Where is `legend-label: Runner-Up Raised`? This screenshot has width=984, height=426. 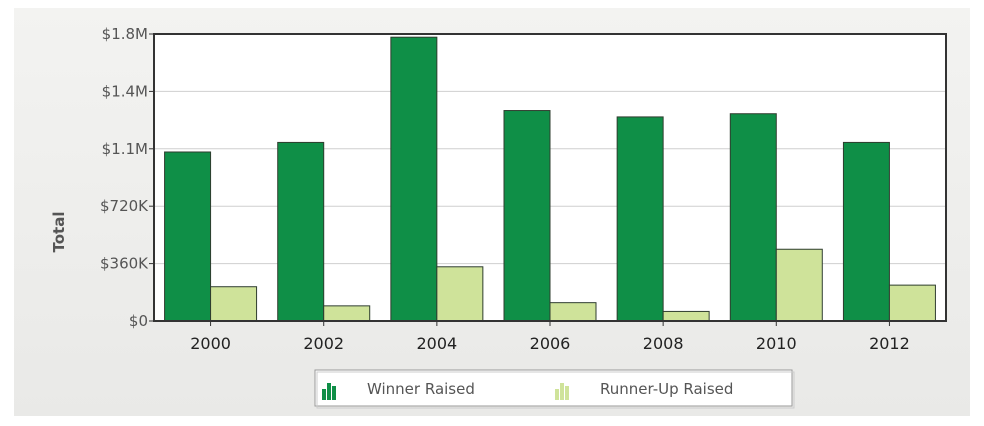
legend-label: Runner-Up Raised is located at coordinates (666, 389).